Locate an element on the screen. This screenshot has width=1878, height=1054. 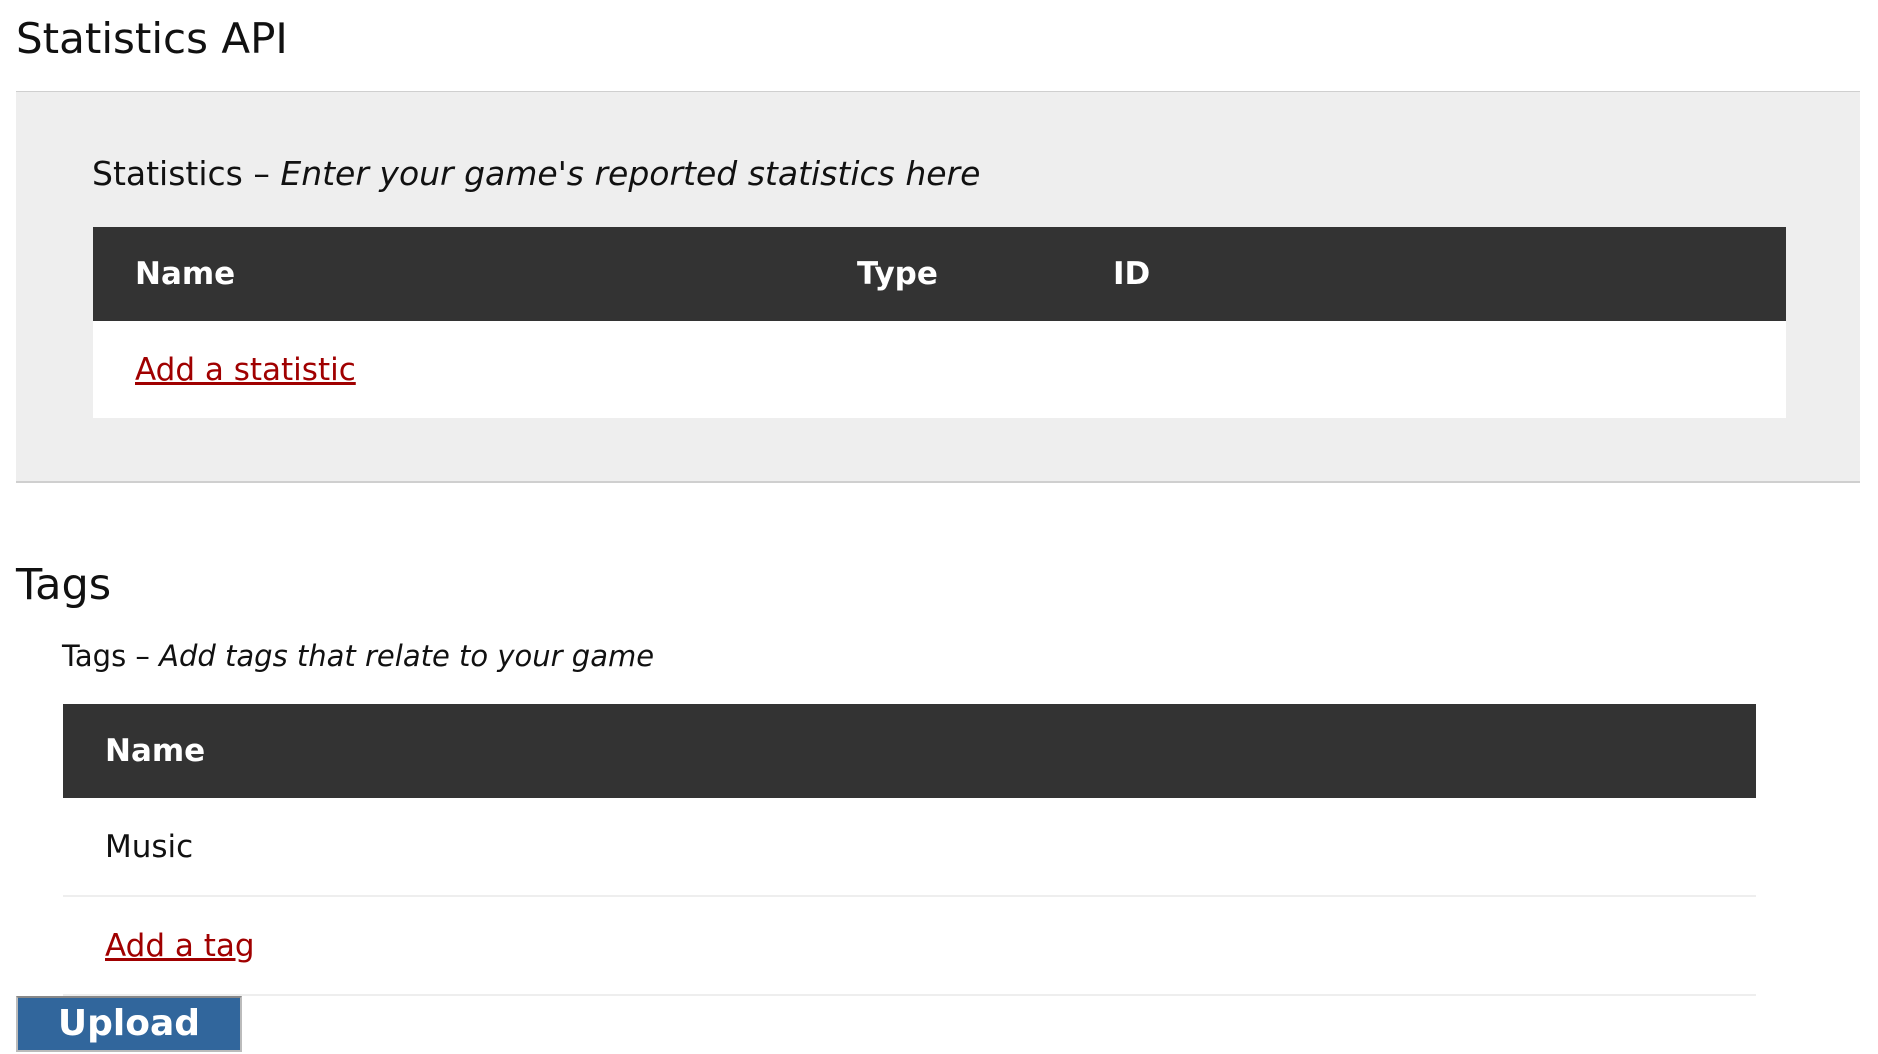
add-tag-link: Add a tag is located at coordinates (180, 945).